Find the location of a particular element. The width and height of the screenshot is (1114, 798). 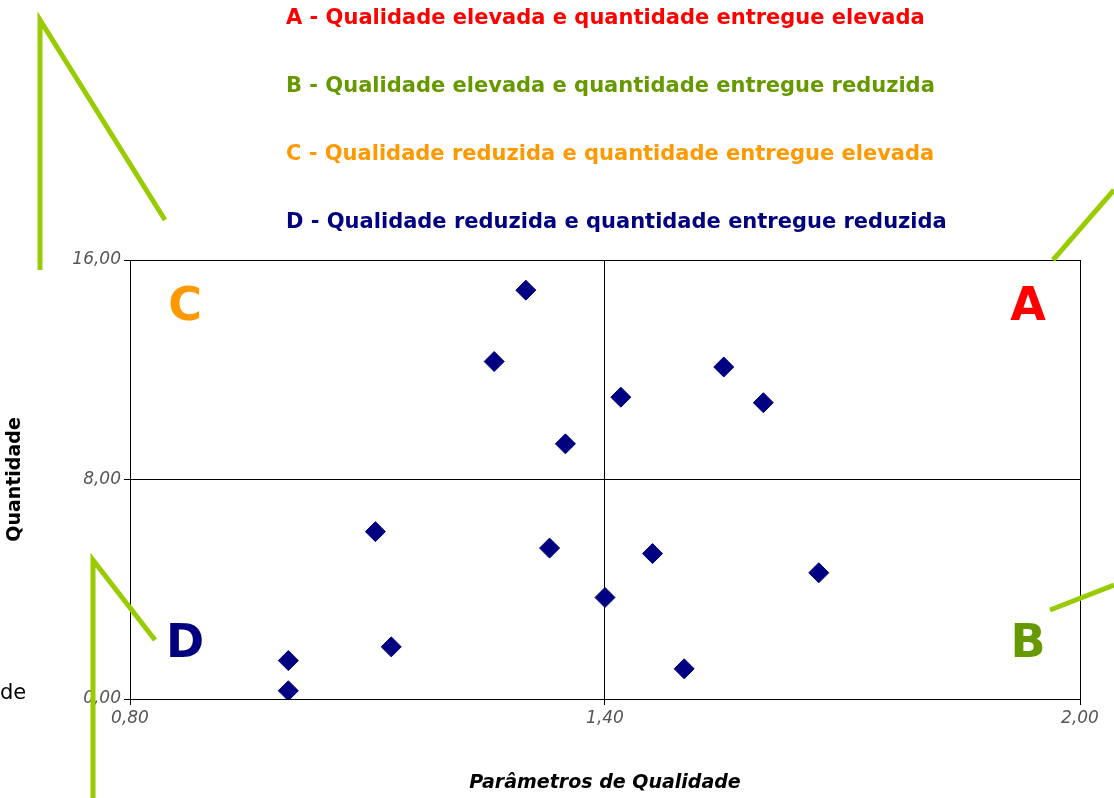

text: de is located at coordinates (13, 692).